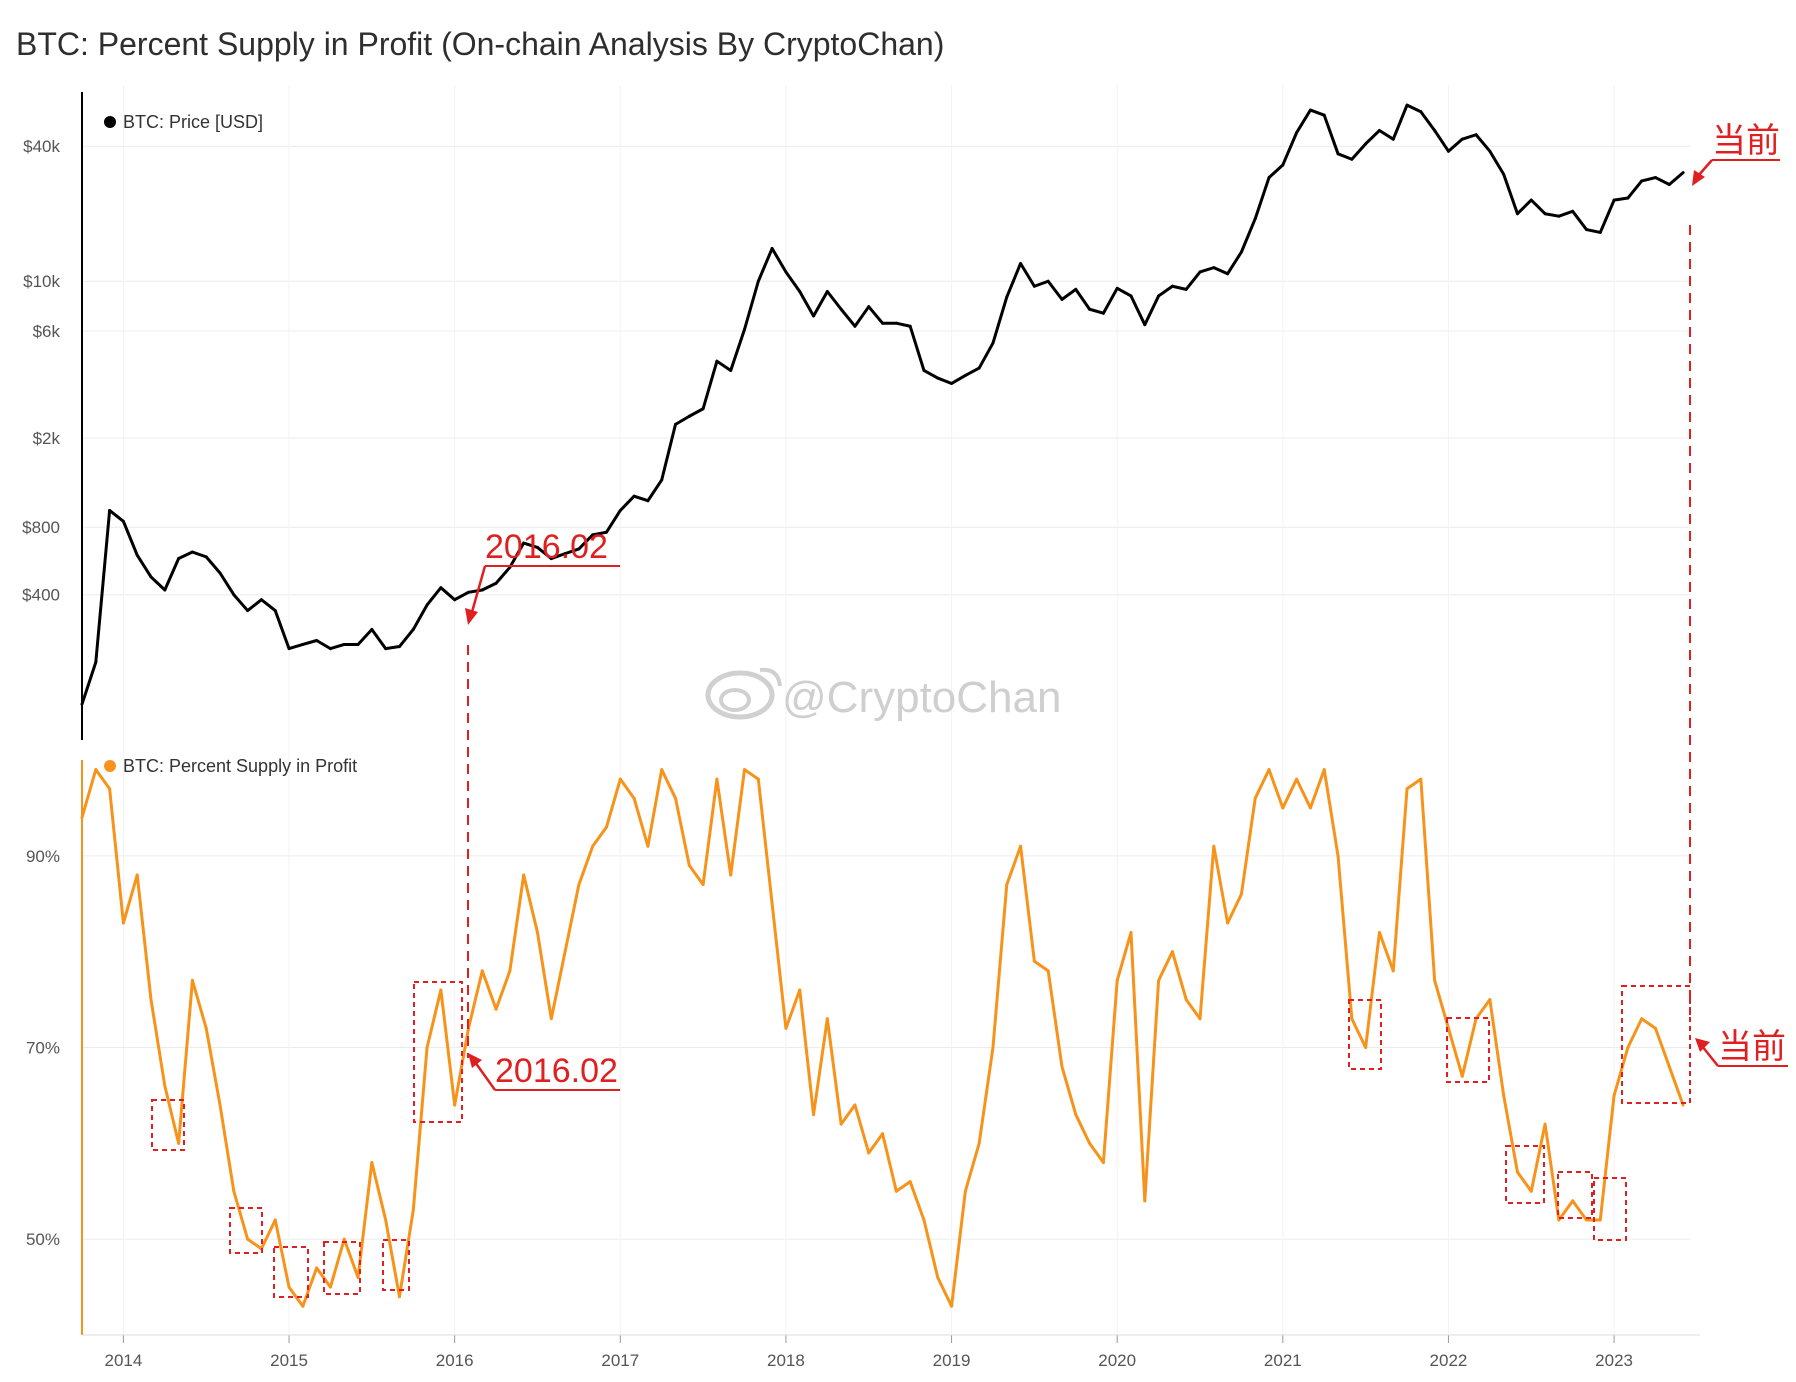  Describe the element at coordinates (41, 146) in the screenshot. I see `price-tick-label: $40k` at that location.